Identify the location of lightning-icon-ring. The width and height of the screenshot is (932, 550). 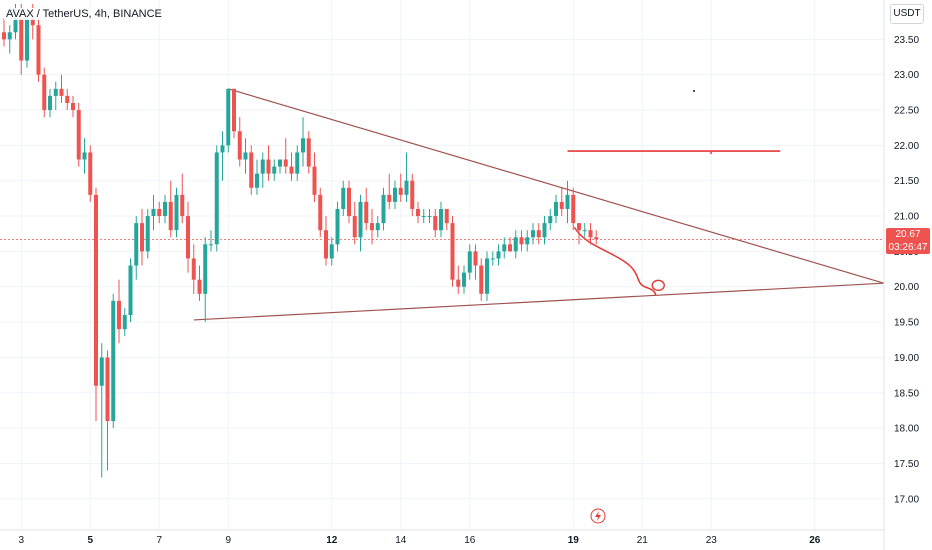
(598, 516).